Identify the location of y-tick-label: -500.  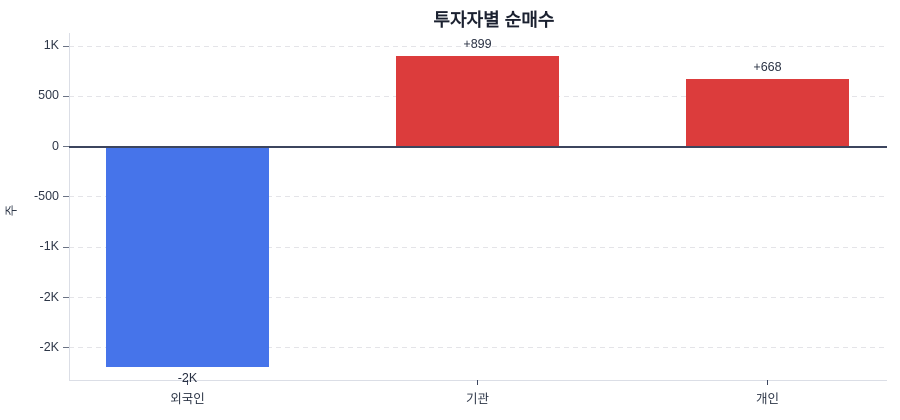
(46, 195).